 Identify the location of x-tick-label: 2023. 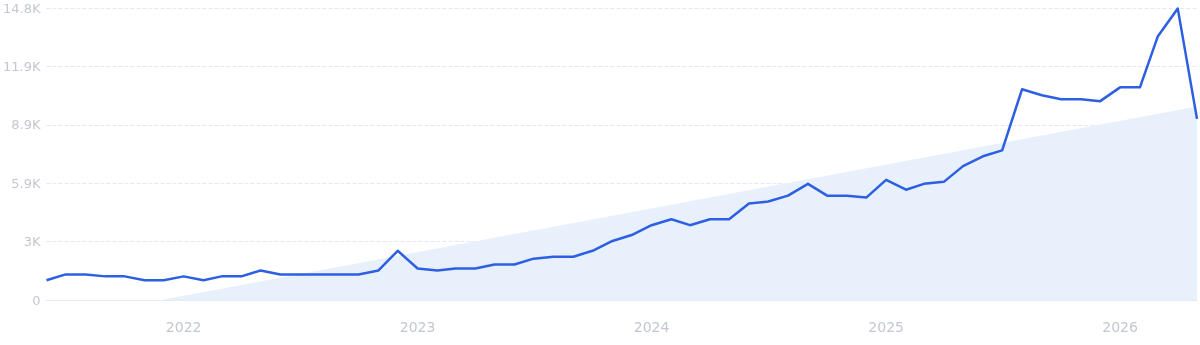
(417, 327).